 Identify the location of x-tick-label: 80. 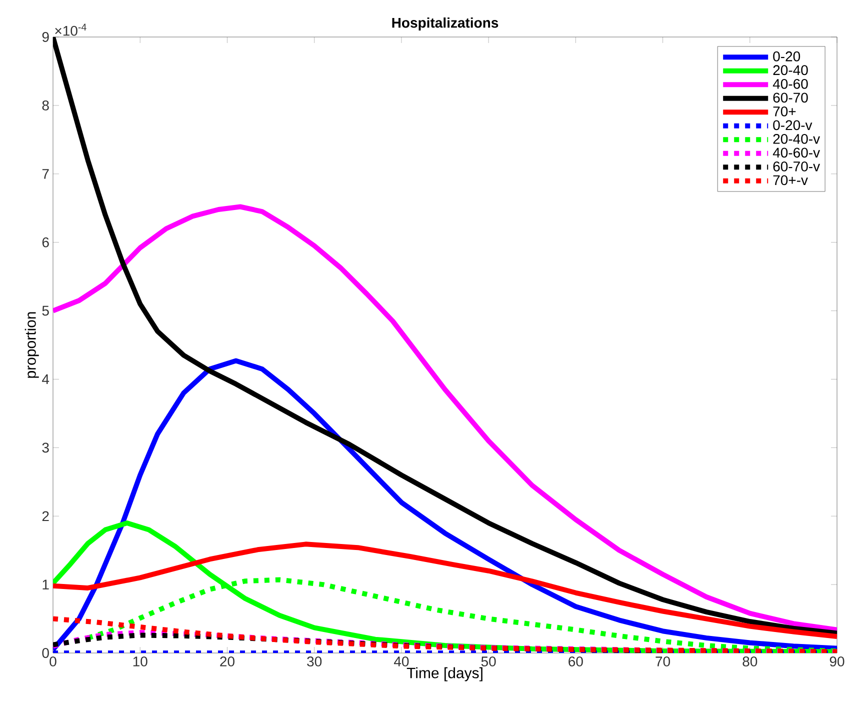
(750, 661).